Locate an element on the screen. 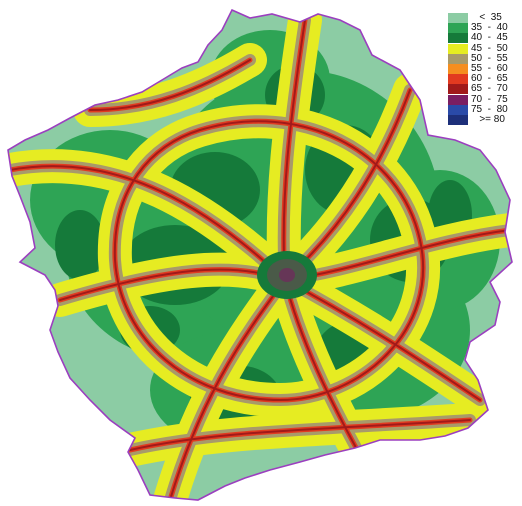  legend-label: 70 - 75 is located at coordinates (489, 99).